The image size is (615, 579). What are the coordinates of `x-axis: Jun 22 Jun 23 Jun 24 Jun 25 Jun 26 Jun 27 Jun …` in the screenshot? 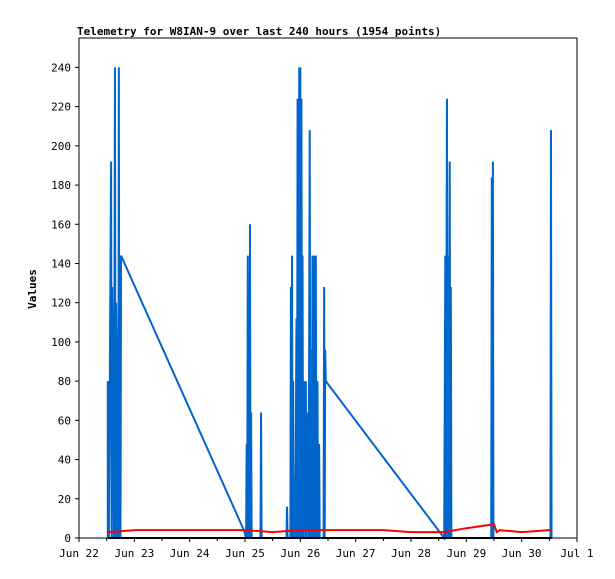 It's located at (326, 549).